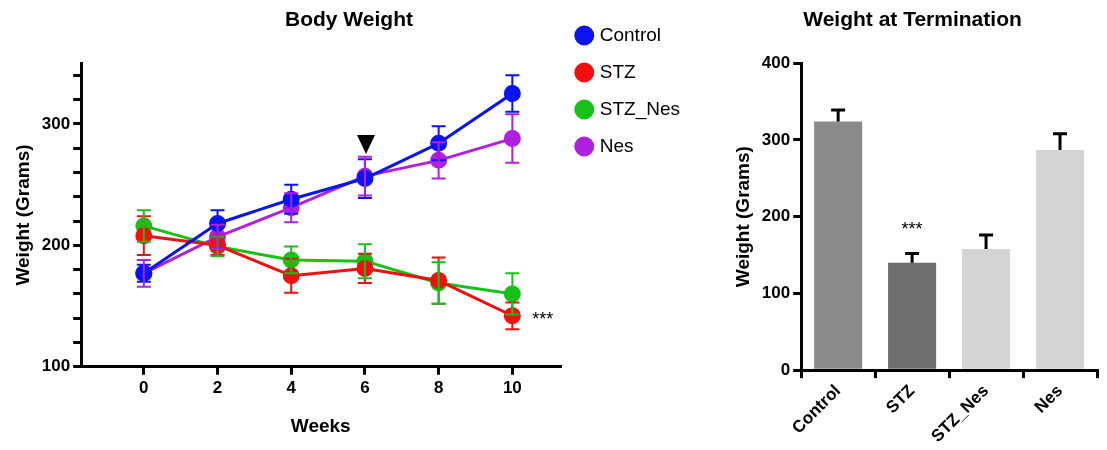 This screenshot has height=450, width=1107. What do you see at coordinates (630, 34) in the screenshot?
I see `legend-label: Control` at bounding box center [630, 34].